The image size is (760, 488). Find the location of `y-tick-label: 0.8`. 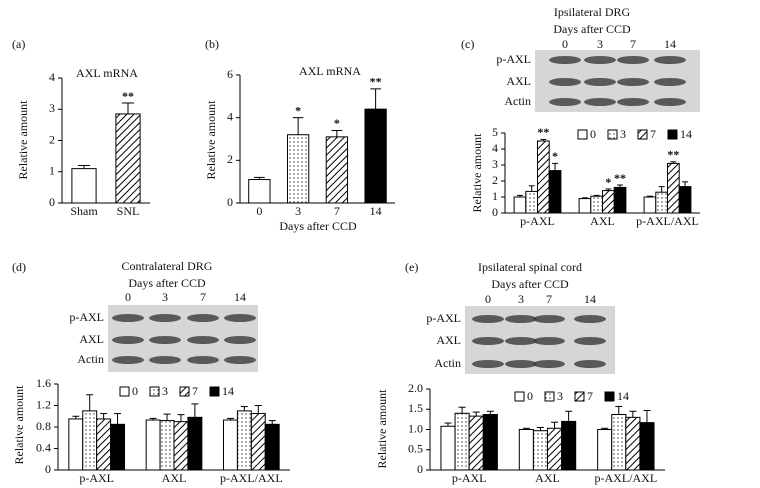

y-tick-label: 0.8 is located at coordinates (43, 426).